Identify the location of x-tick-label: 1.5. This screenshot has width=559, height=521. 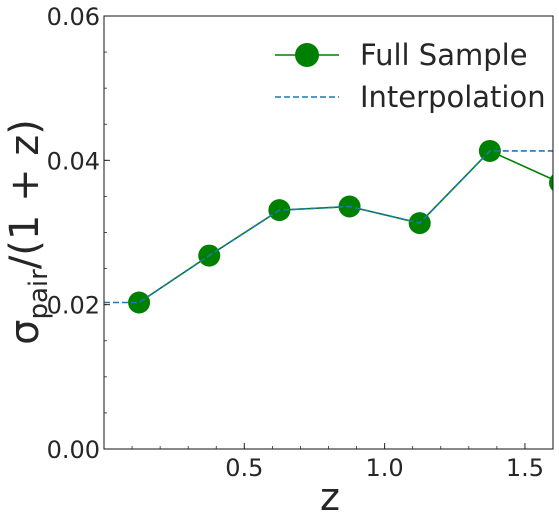
(525, 468).